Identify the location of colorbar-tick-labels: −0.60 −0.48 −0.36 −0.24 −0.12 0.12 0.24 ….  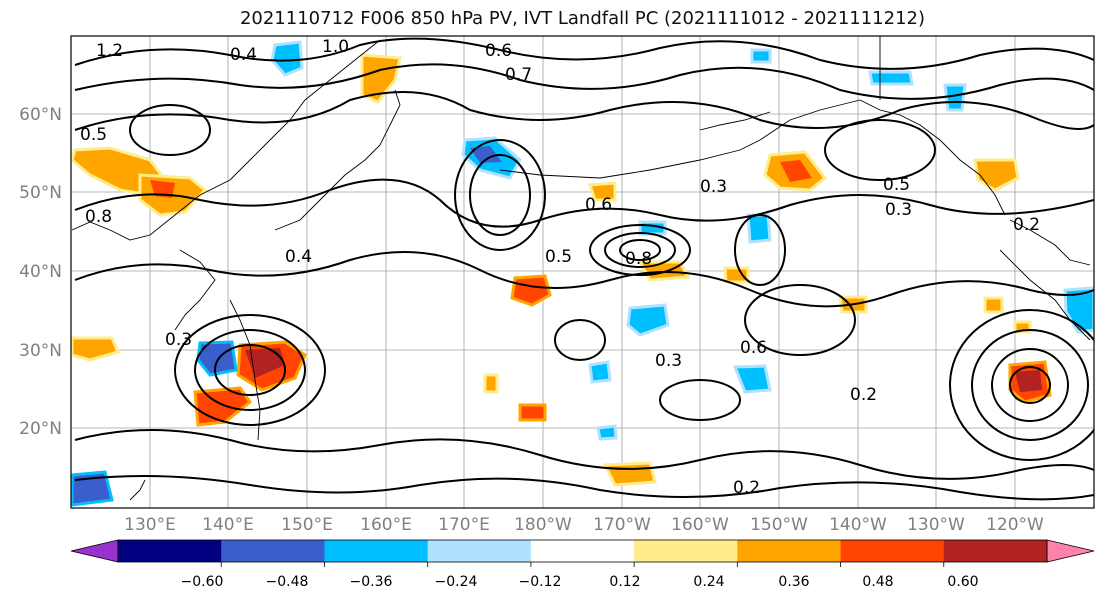
(580, 582).